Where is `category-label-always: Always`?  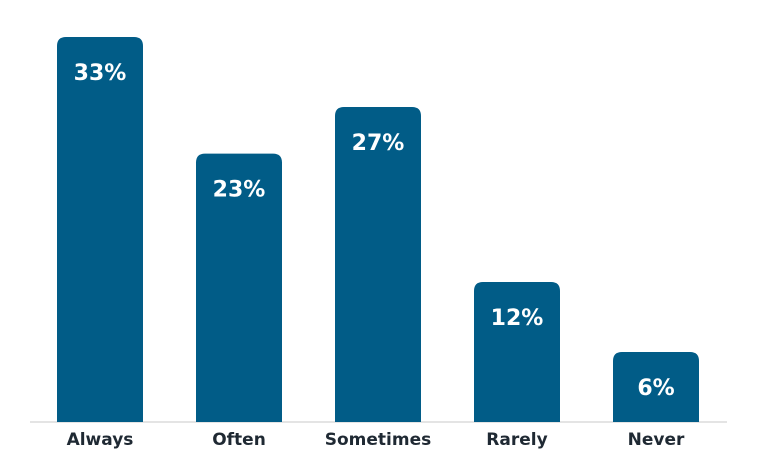 category-label-always: Always is located at coordinates (100, 440).